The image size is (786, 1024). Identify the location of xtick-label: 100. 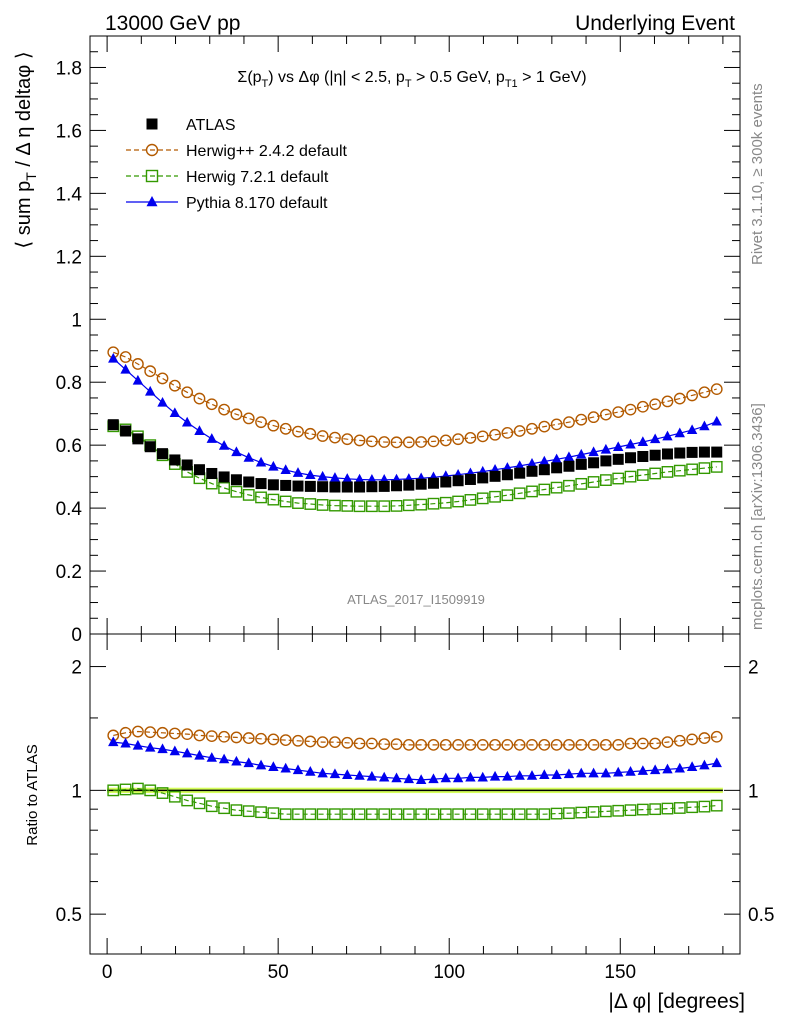
(449, 972).